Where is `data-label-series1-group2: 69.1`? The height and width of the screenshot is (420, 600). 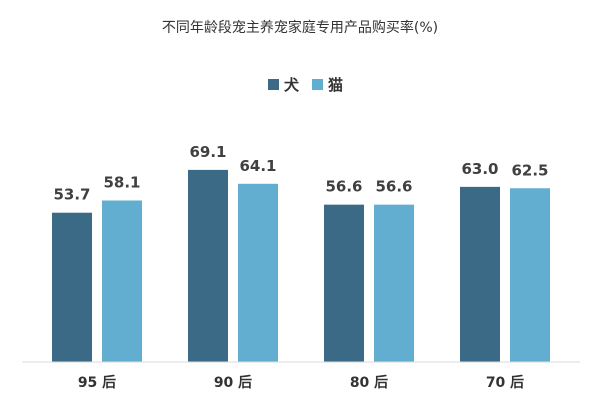 data-label-series1-group2: 69.1 is located at coordinates (207, 152).